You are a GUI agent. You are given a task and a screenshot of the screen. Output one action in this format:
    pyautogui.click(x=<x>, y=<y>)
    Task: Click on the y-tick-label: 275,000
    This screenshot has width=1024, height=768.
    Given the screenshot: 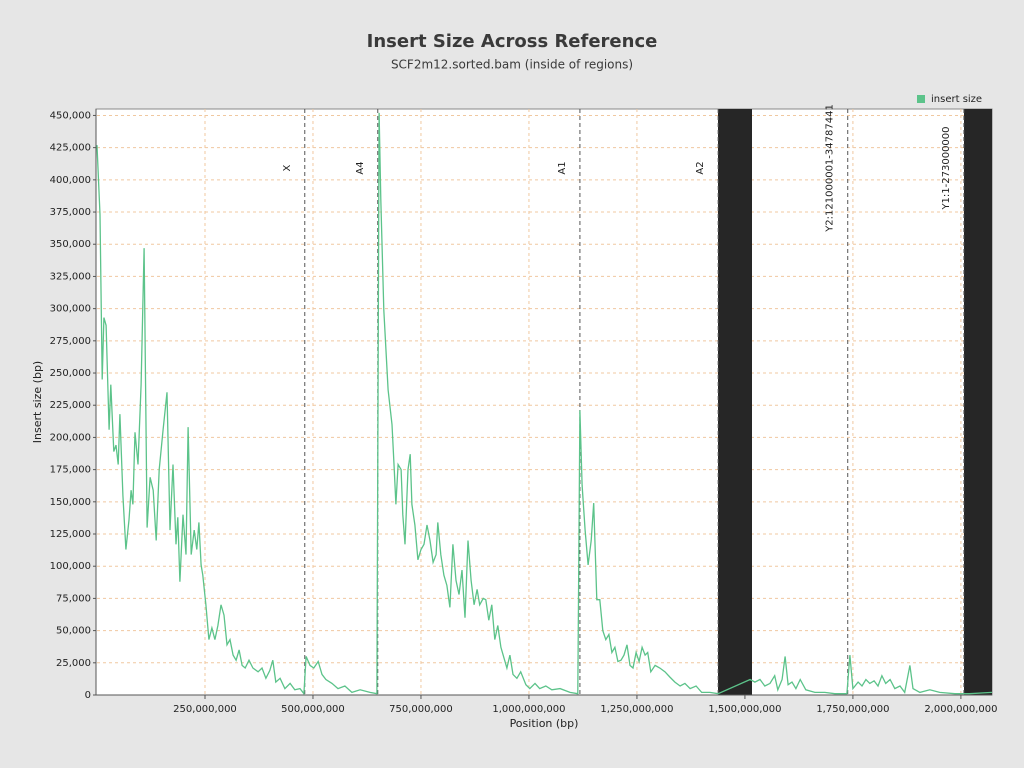 What is the action you would take?
    pyautogui.click(x=70, y=341)
    